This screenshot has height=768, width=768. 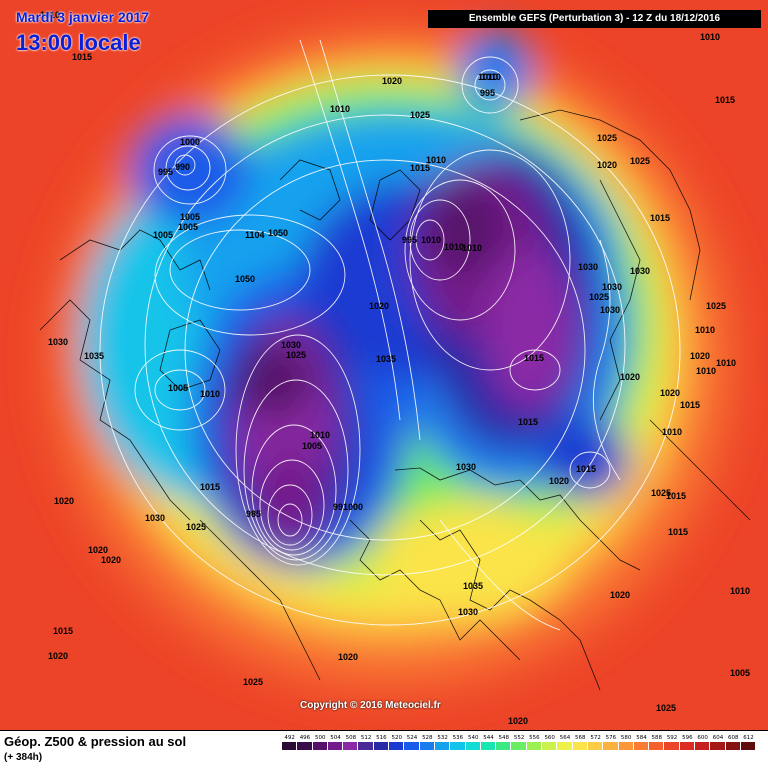 What do you see at coordinates (595, 738) in the screenshot?
I see `legend-value: 572` at bounding box center [595, 738].